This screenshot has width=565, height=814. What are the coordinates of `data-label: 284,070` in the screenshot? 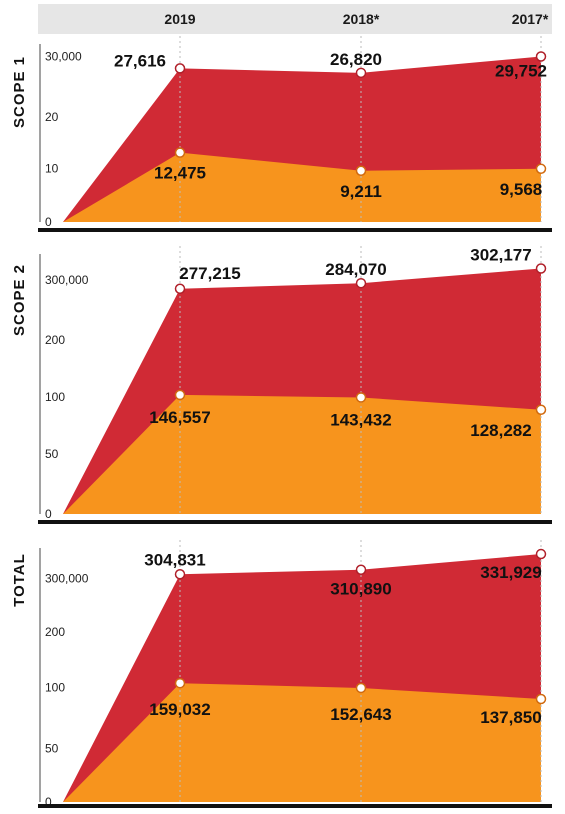 It's located at (355, 269).